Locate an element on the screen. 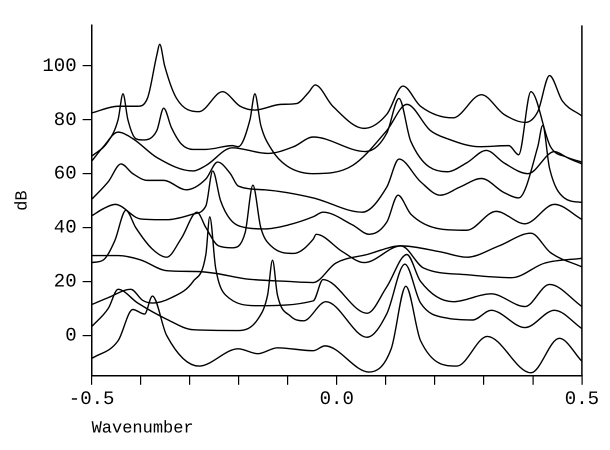 This screenshot has width=610, height=450. y-tick-label: 40 is located at coordinates (65, 227).